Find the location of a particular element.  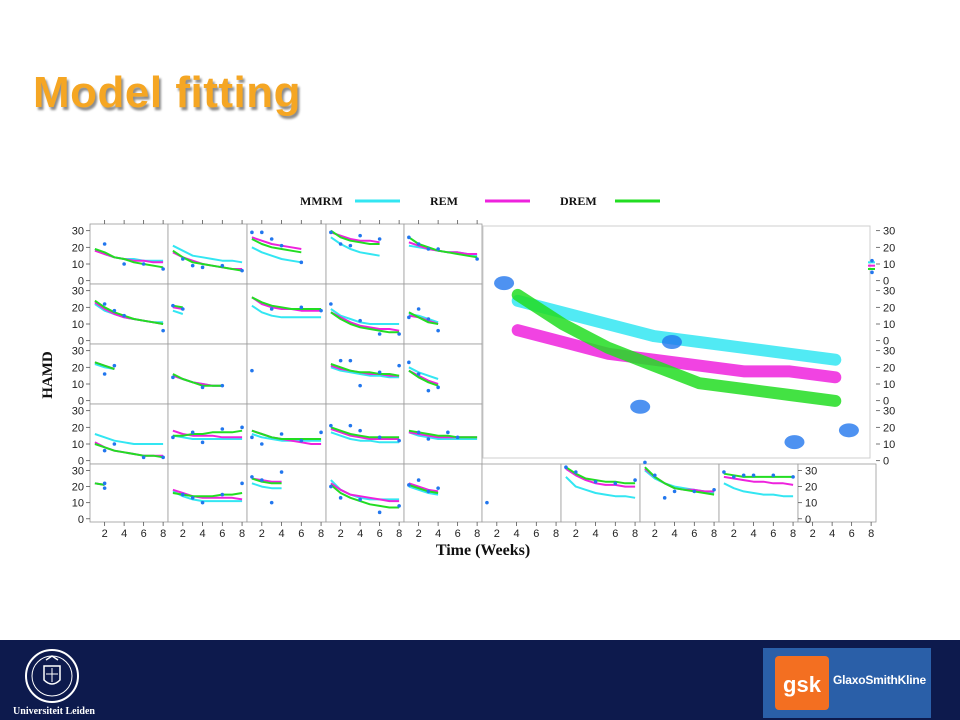

legend-label-drem: DREM is located at coordinates (578, 201).